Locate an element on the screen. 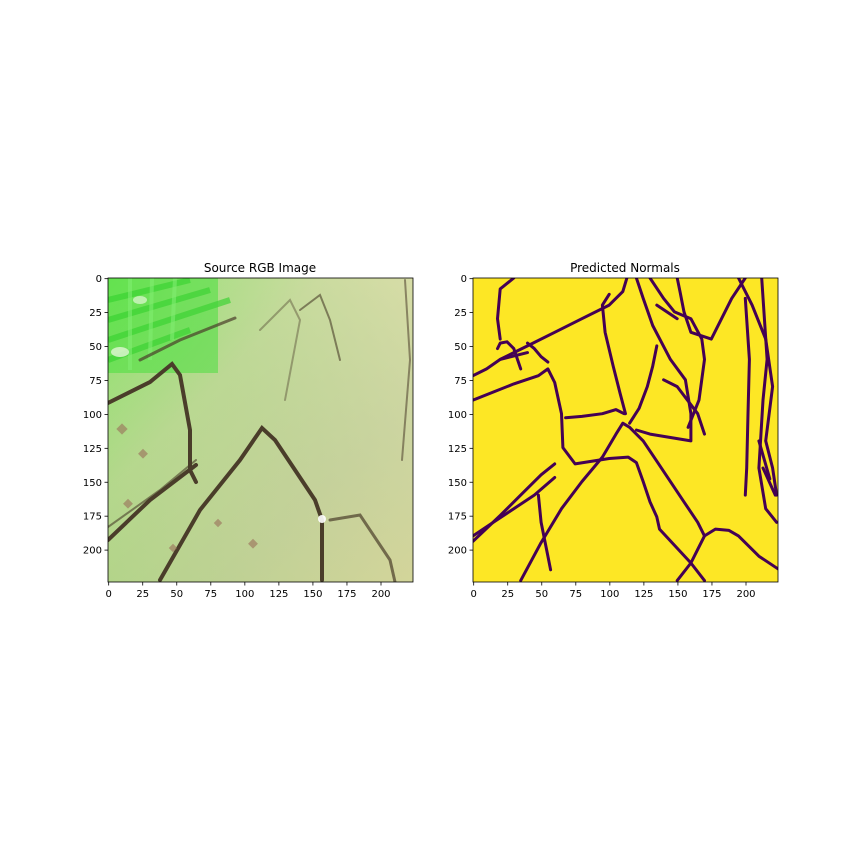 Image resolution: width=864 pixels, height=864 pixels. rgb-ytick-label: 0 is located at coordinates (99, 279).